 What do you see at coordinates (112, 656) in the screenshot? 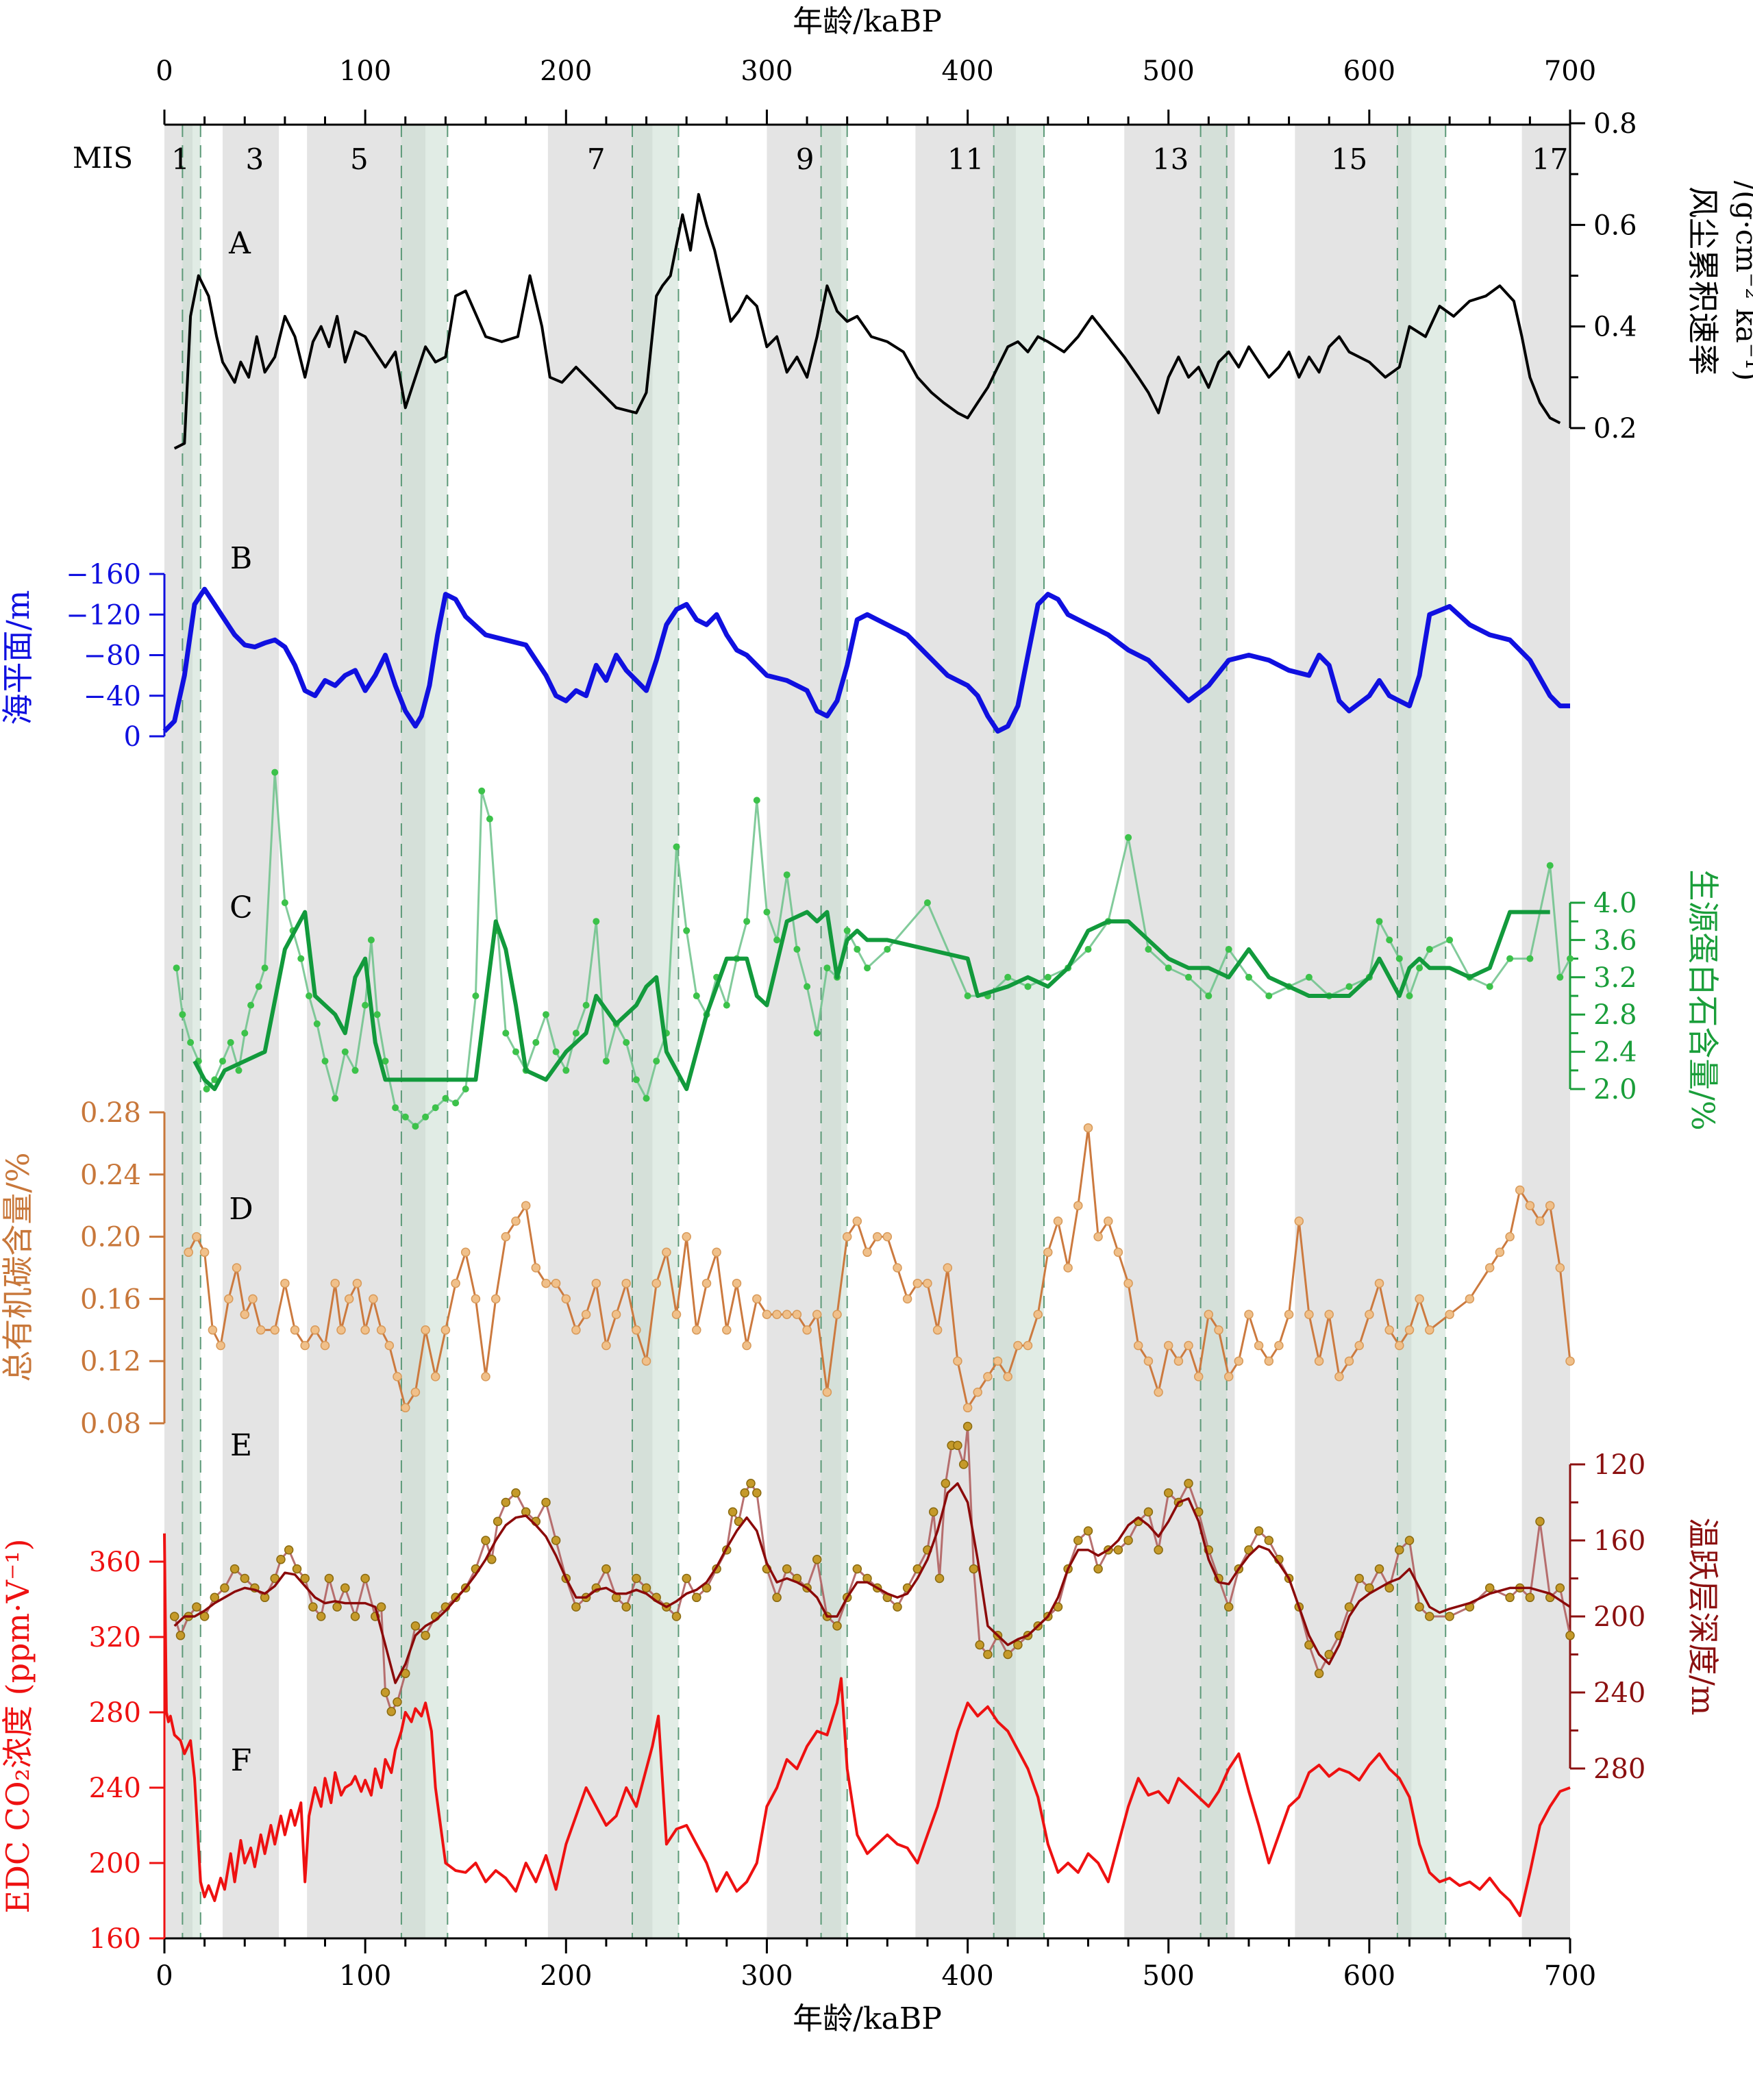
I see `panel-B-y-tick-label: −80` at bounding box center [112, 656].